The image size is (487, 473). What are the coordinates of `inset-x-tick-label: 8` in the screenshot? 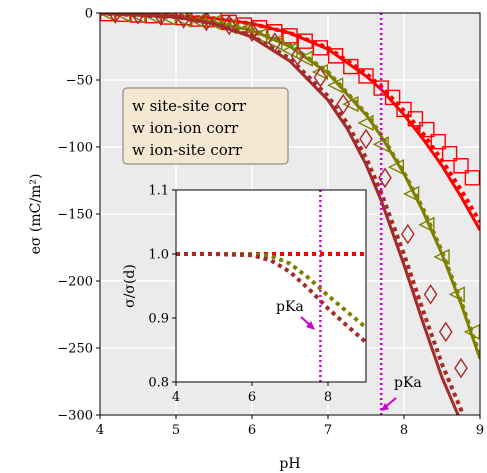 It's located at (328, 397).